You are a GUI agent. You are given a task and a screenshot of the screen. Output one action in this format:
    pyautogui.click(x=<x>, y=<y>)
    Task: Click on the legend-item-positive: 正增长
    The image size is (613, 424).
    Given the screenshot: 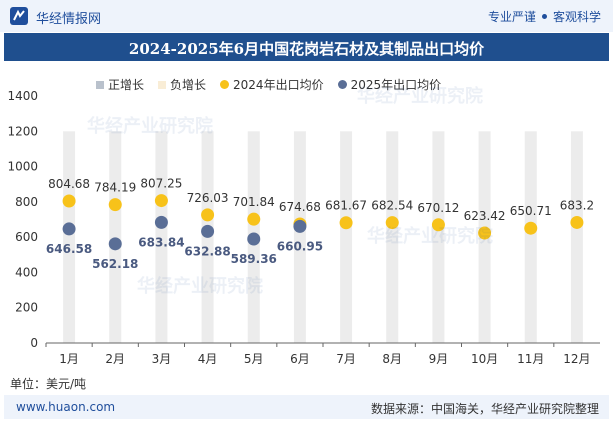 What is the action you would take?
    pyautogui.click(x=120, y=84)
    